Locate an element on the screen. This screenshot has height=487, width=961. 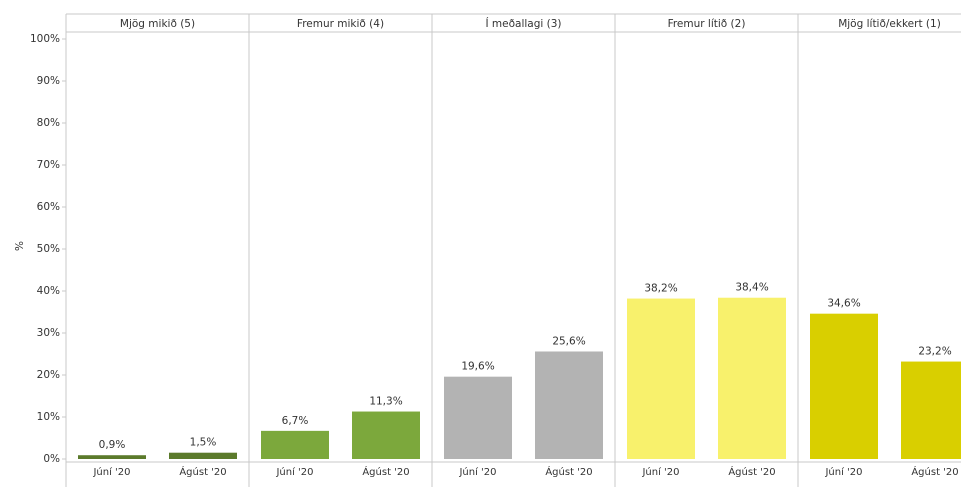
y-tick-label: 100% is located at coordinates (45, 39).